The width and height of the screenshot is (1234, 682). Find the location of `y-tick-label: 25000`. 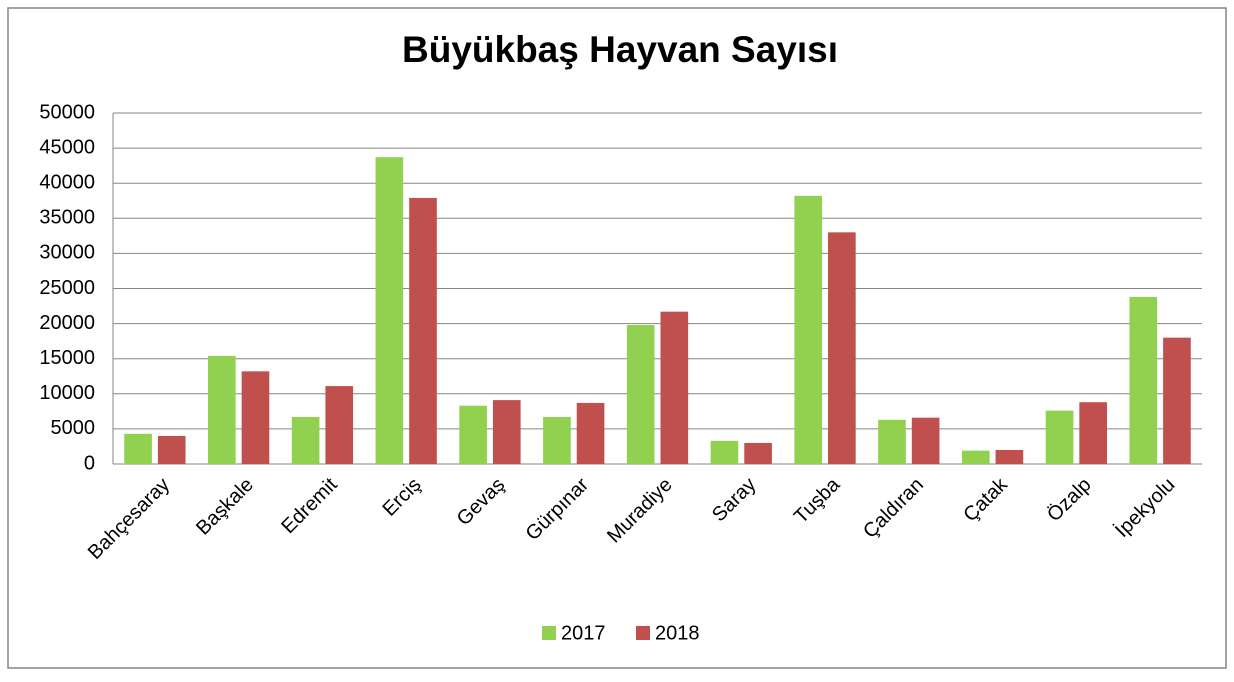

y-tick-label: 25000 is located at coordinates (67, 288).